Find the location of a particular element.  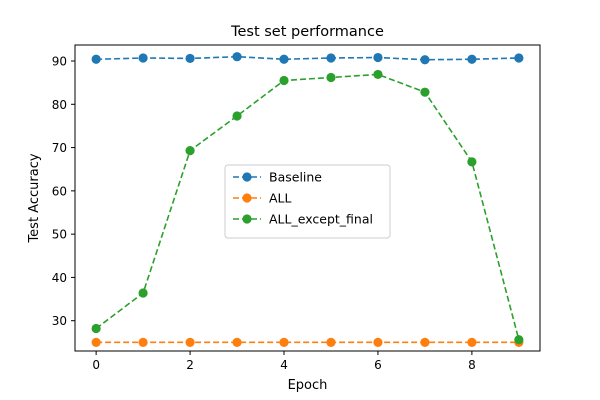

series-line is located at coordinates (307, 58).